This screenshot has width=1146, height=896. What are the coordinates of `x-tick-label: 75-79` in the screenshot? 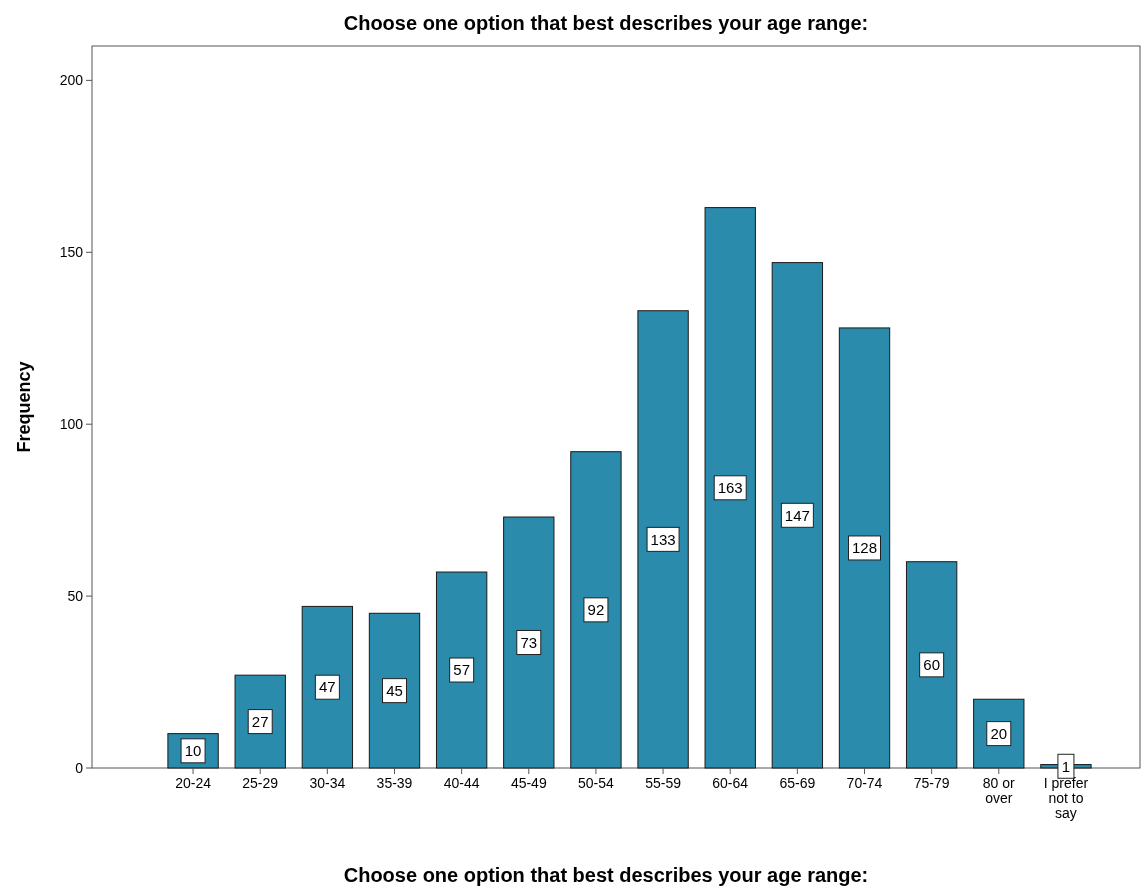 It's located at (931, 783).